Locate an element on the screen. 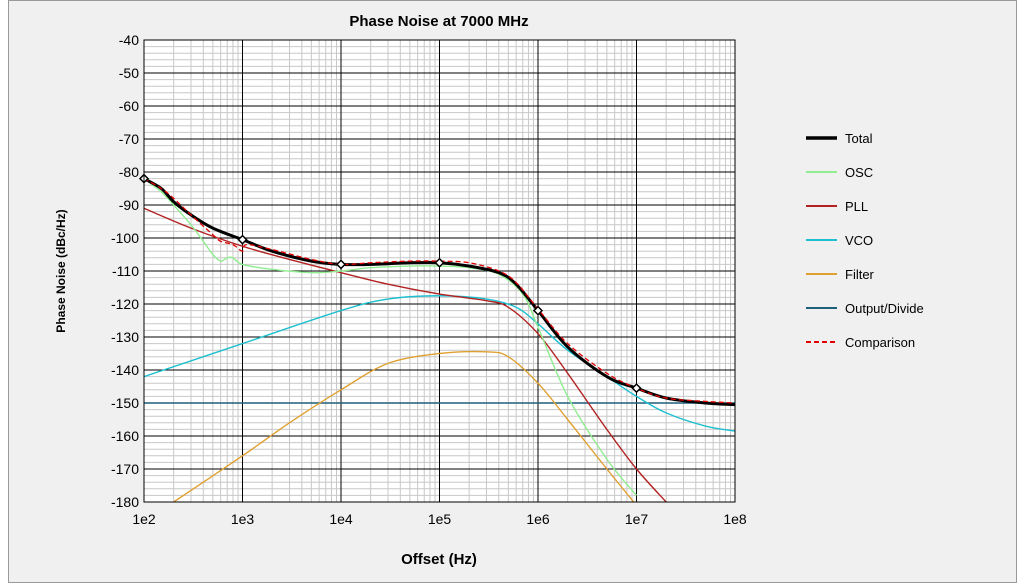 This screenshot has width=1019, height=587. y-tick-label: -170 is located at coordinates (125, 469).